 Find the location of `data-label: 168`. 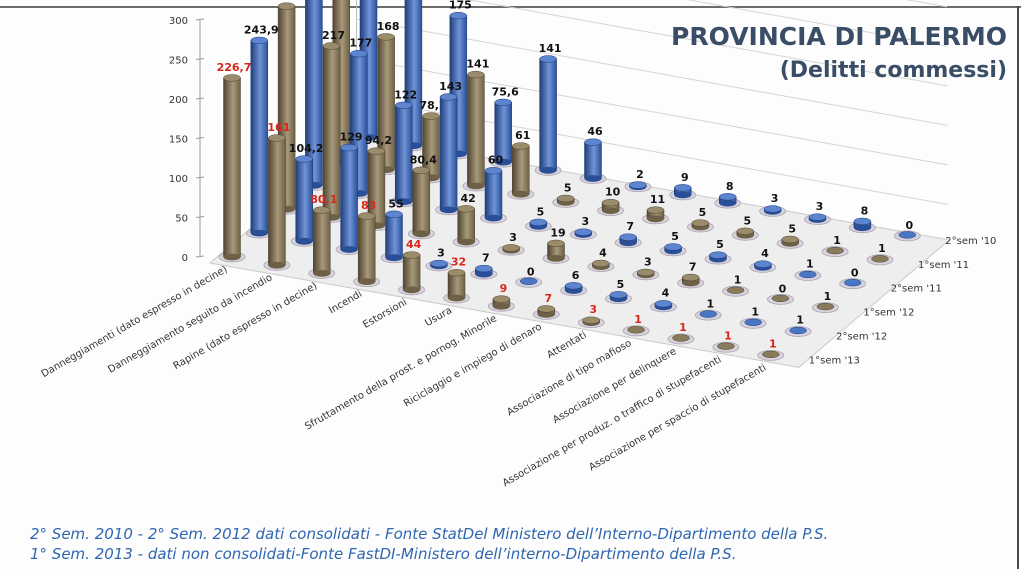

data-label: 168 is located at coordinates (388, 26).